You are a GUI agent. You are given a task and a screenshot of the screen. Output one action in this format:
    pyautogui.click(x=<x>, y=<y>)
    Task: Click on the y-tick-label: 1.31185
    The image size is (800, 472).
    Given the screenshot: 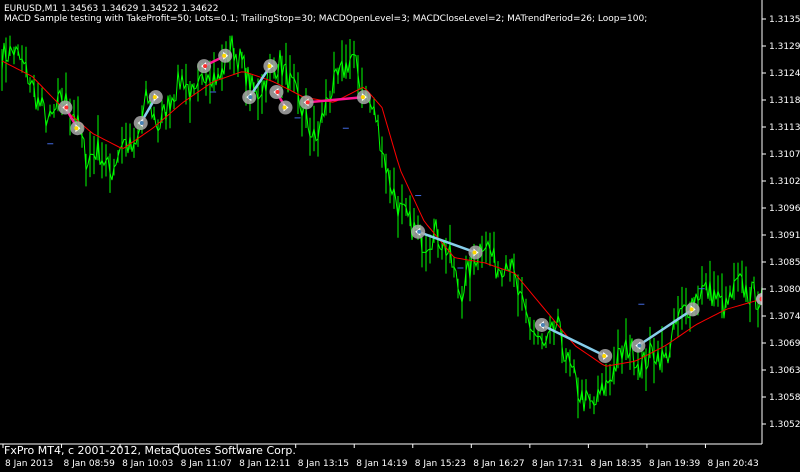 What is the action you would take?
    pyautogui.click(x=784, y=101)
    